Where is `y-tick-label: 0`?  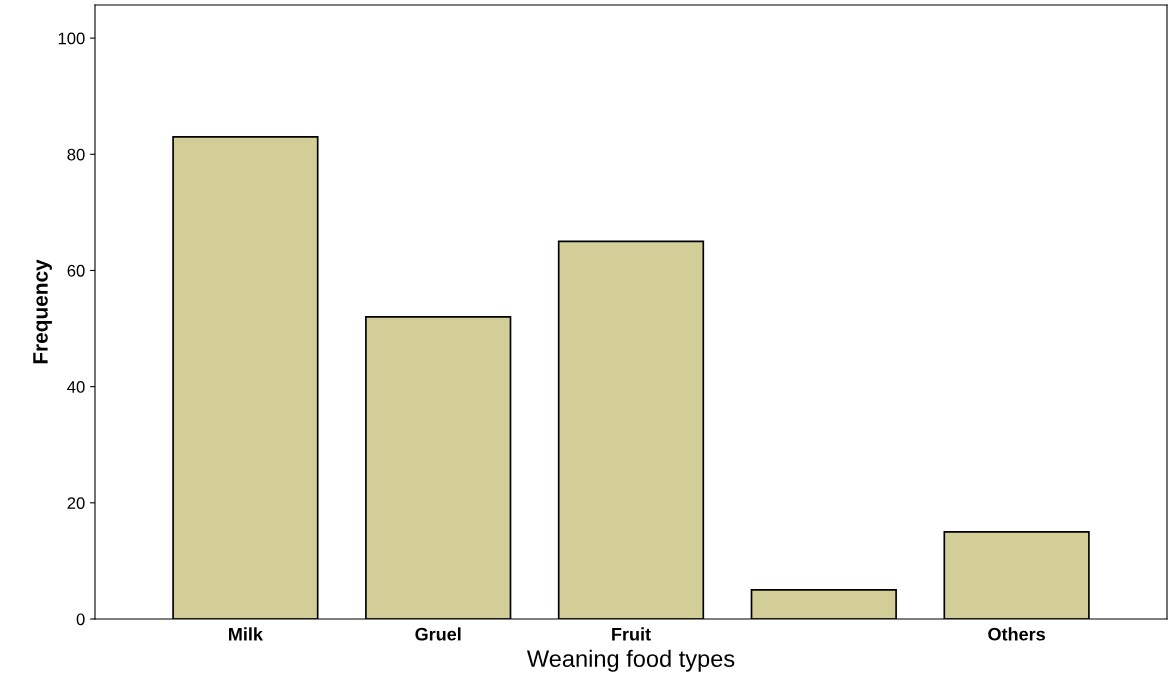 y-tick-label: 0 is located at coordinates (80, 619).